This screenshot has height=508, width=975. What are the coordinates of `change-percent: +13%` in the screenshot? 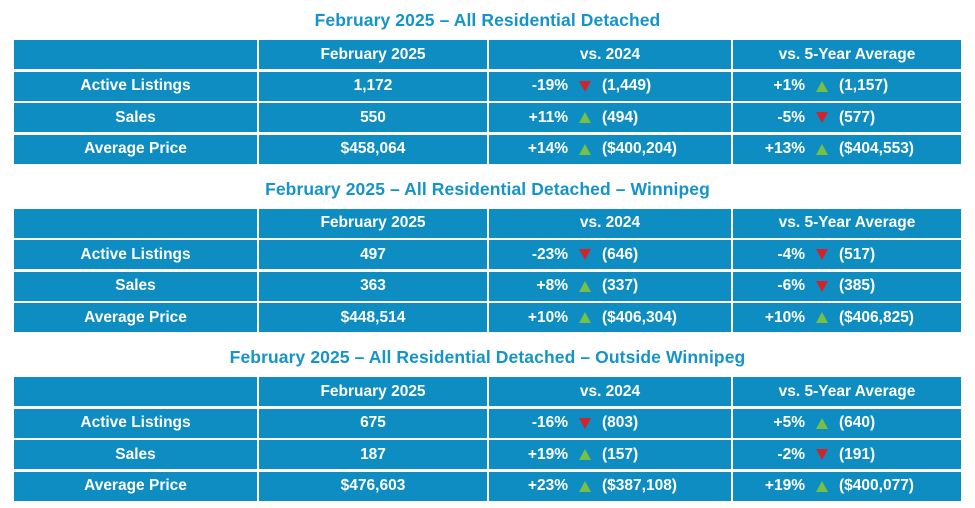 It's located at (784, 148).